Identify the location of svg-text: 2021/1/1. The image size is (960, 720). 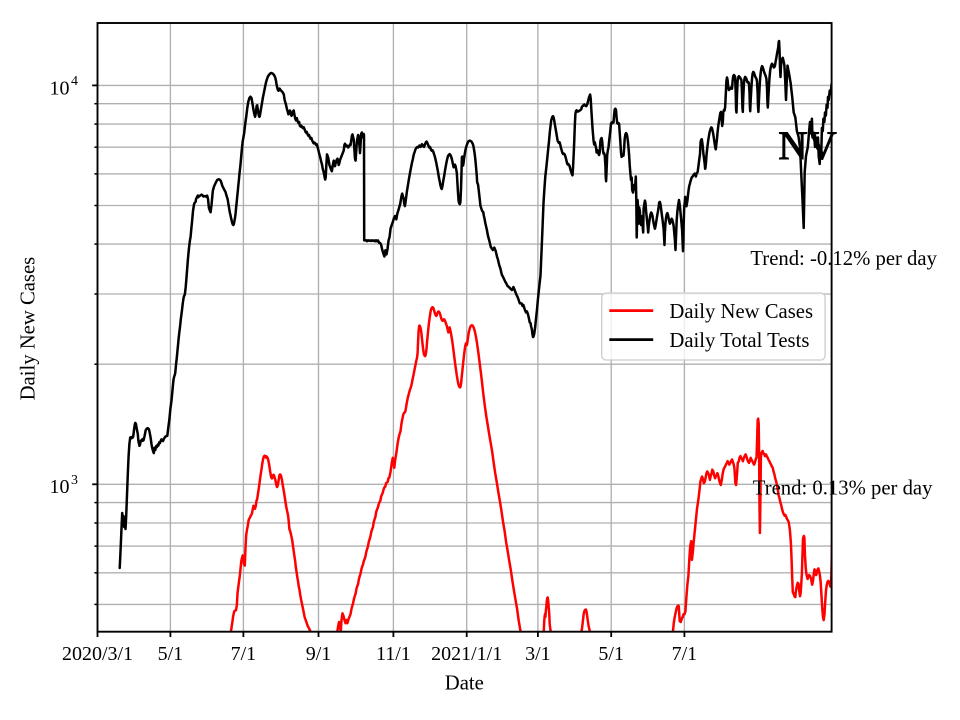
(466, 654).